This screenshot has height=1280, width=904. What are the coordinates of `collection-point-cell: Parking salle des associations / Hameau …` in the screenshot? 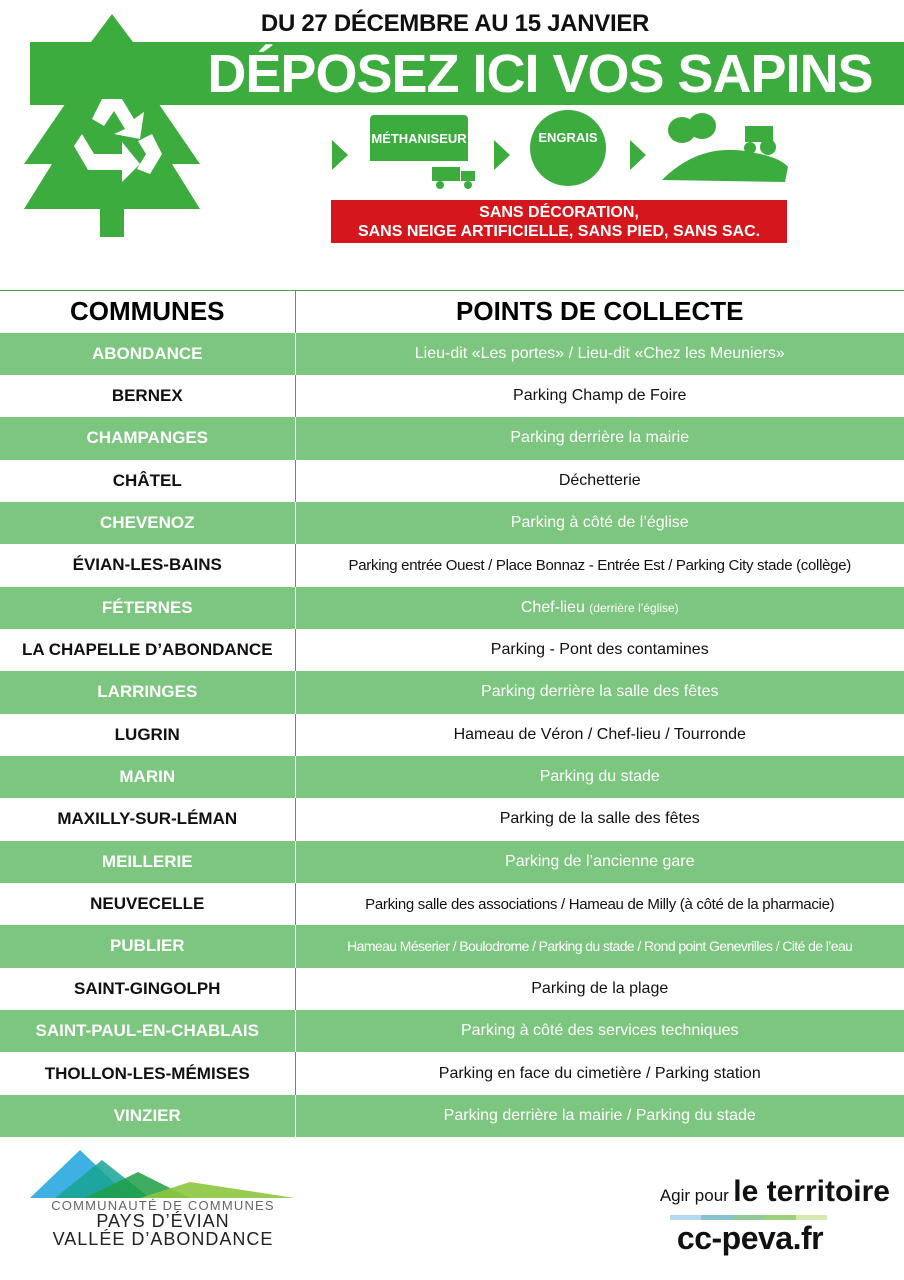 It's located at (599, 904).